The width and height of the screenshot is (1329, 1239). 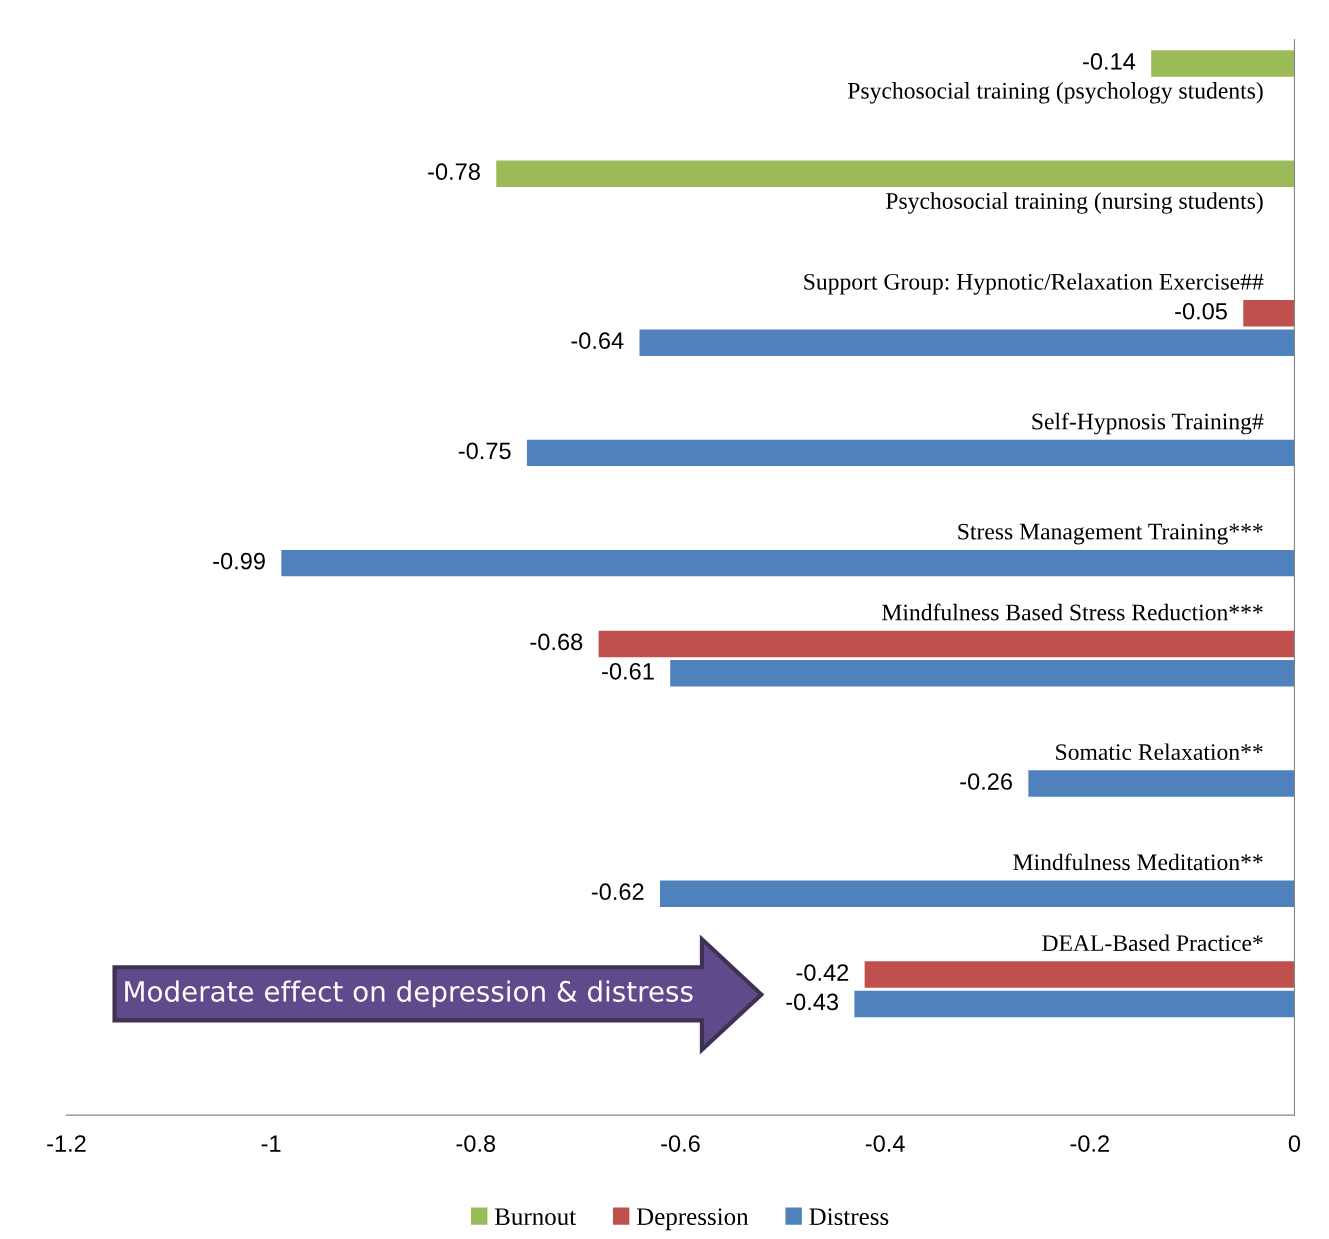 I want to click on y-tick-label: Stress Management Training***, so click(x=1110, y=534).